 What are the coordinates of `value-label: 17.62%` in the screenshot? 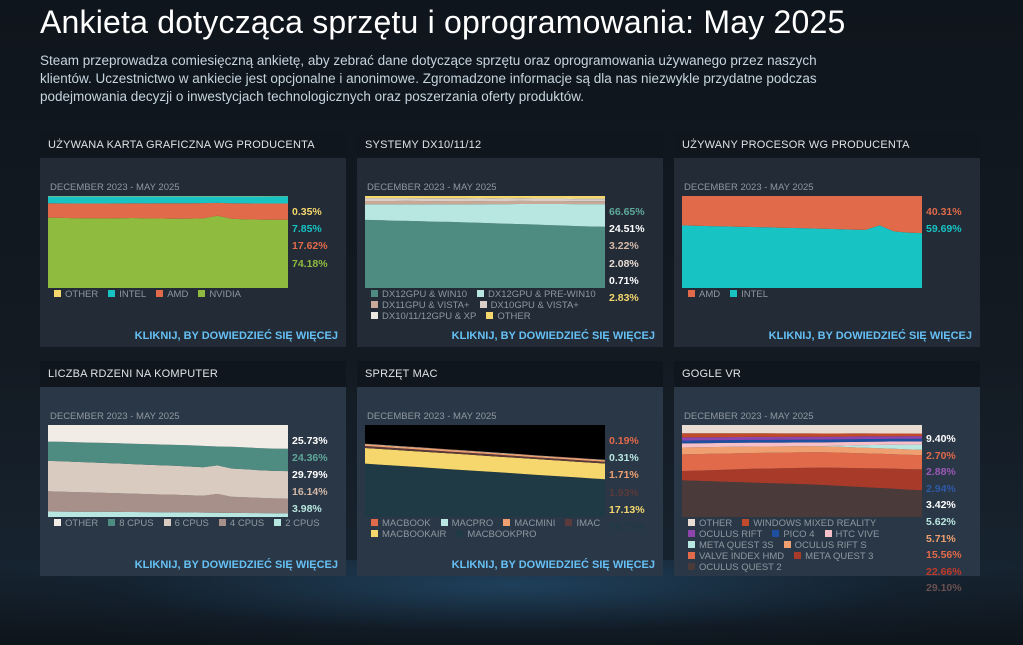 It's located at (310, 246).